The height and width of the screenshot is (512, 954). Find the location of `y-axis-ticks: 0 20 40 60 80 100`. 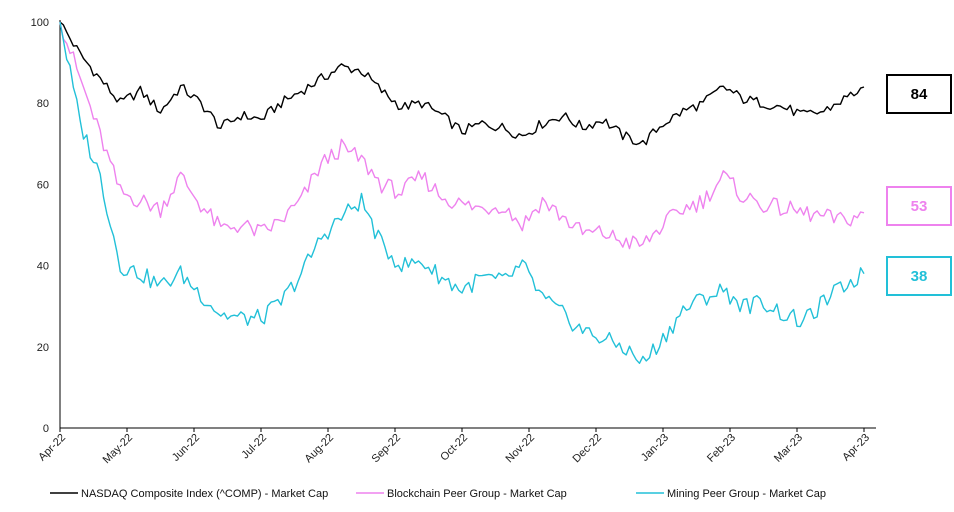

y-axis-ticks: 0 20 40 60 80 100 is located at coordinates (40, 226).